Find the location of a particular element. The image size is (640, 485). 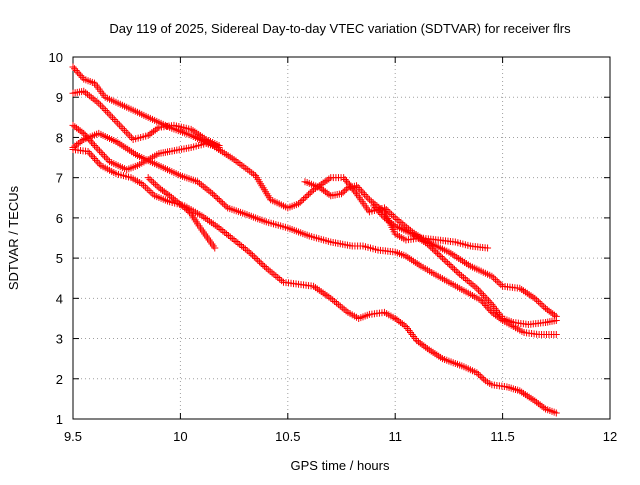

y-tick-label: 5 is located at coordinates (59, 258).